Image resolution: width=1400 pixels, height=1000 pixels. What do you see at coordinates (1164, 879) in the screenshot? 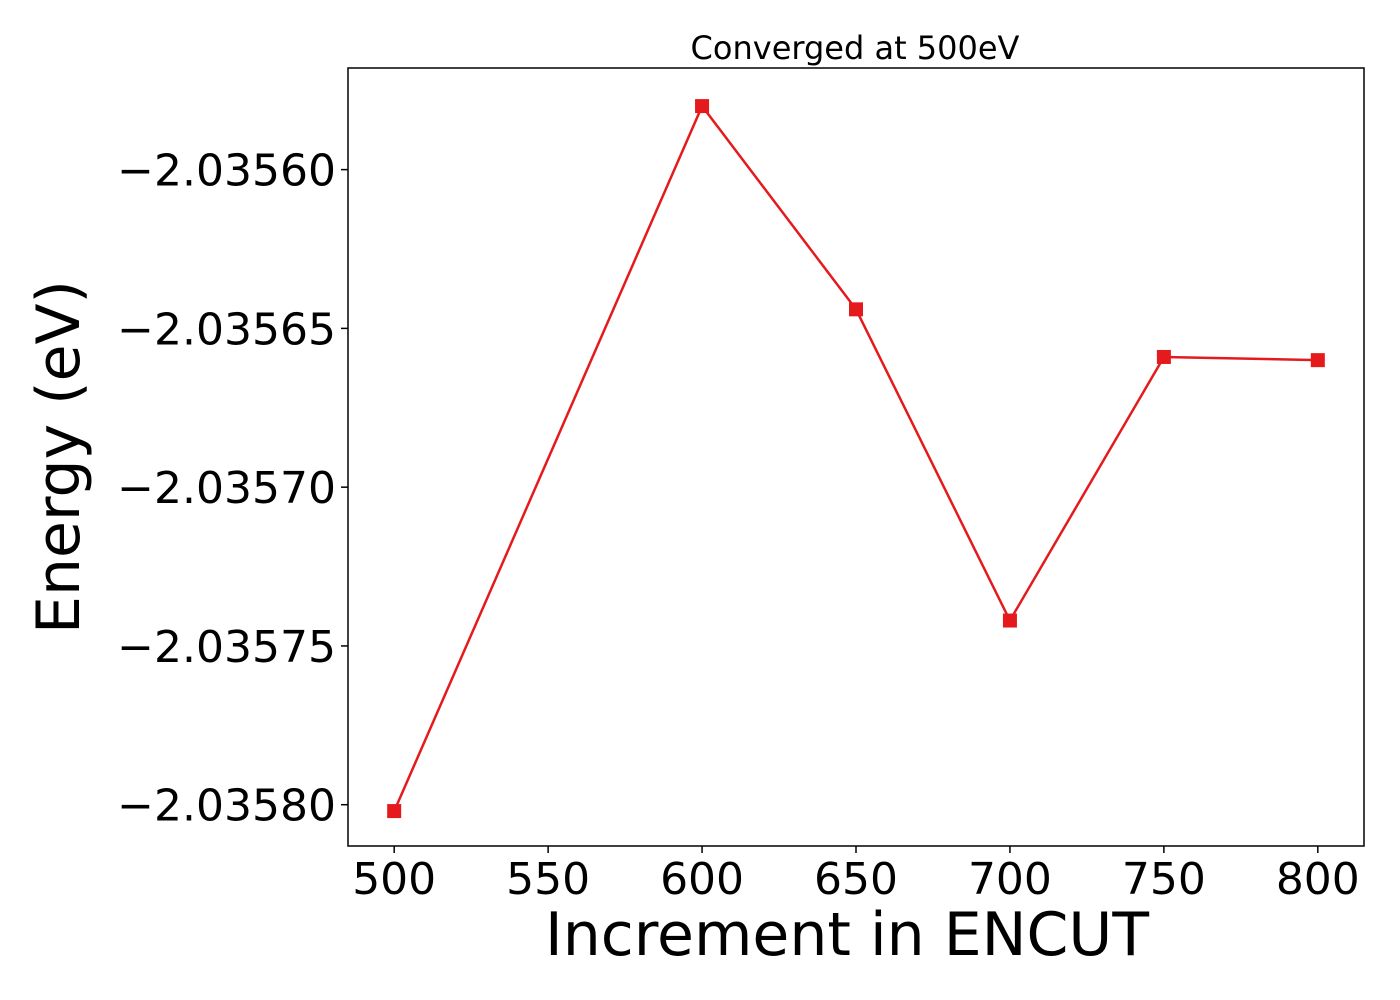
I see `x-tick-label: 750` at bounding box center [1164, 879].